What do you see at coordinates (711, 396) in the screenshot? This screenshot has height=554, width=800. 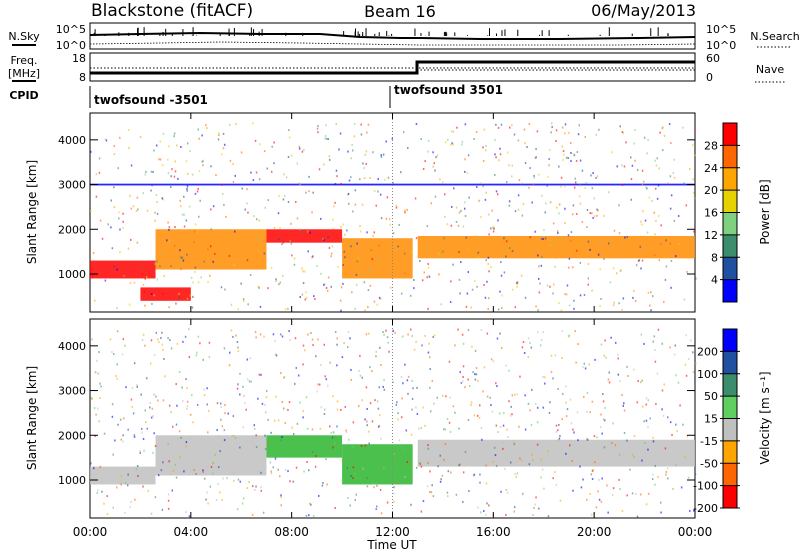 I see `colorbar-tick-label: 50` at bounding box center [711, 396].